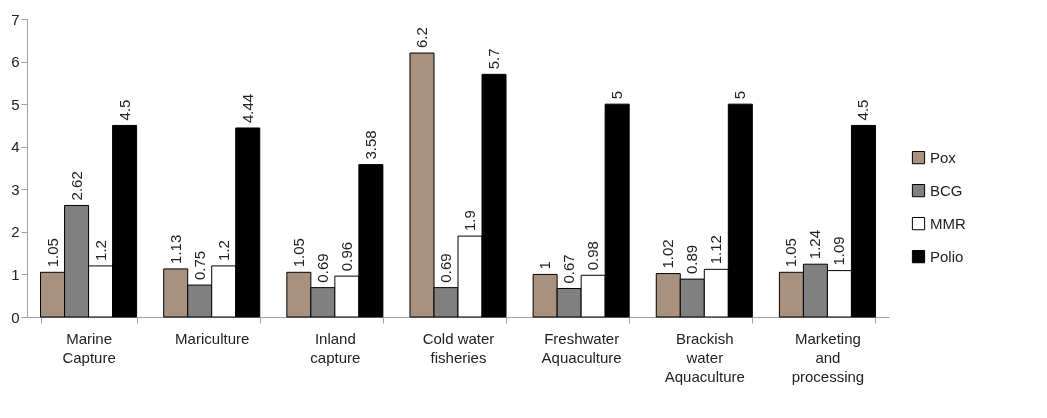 The width and height of the screenshot is (1047, 418). I want to click on x-tick-label: Freshwater Aquaculture, so click(581, 347).